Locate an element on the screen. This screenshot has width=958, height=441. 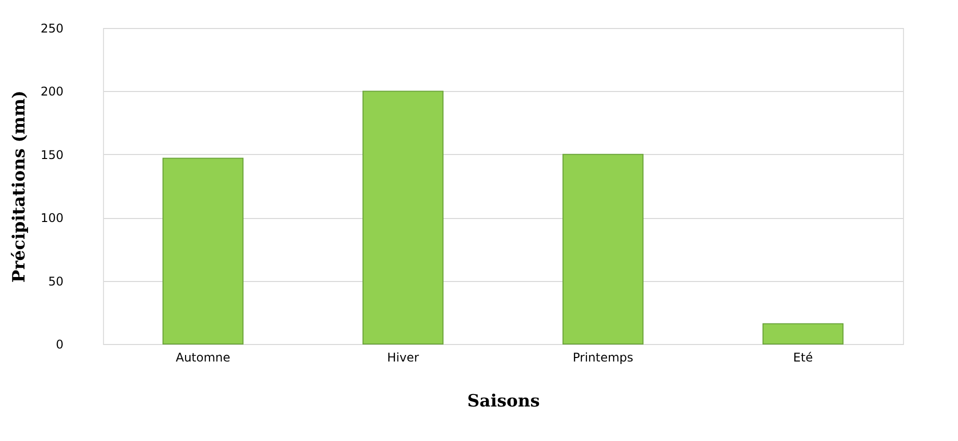
y-tick-label: 50 is located at coordinates (56, 281).